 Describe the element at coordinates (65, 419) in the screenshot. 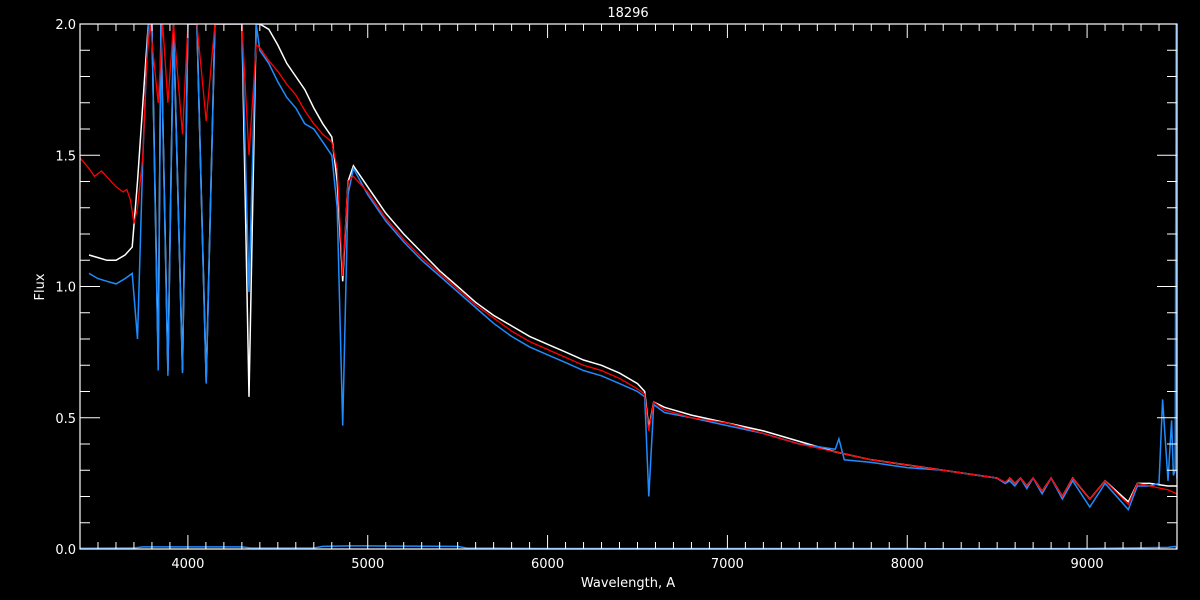

I see `y-tick-label: 0.5` at that location.